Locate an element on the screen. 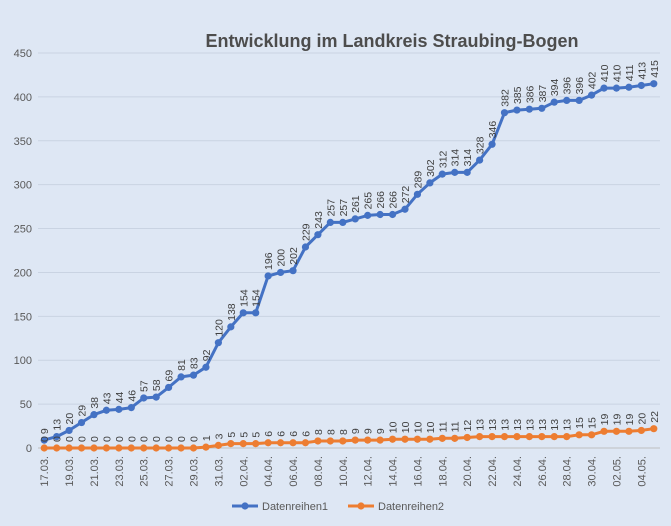  data-label: 8 is located at coordinates (331, 432).